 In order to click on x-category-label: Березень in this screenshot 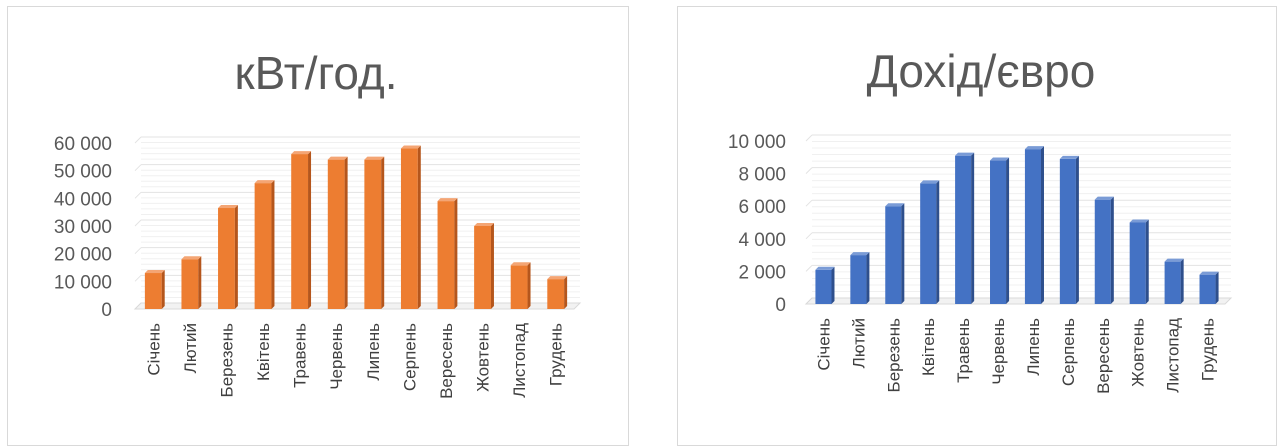, I will do `click(226, 360)`.